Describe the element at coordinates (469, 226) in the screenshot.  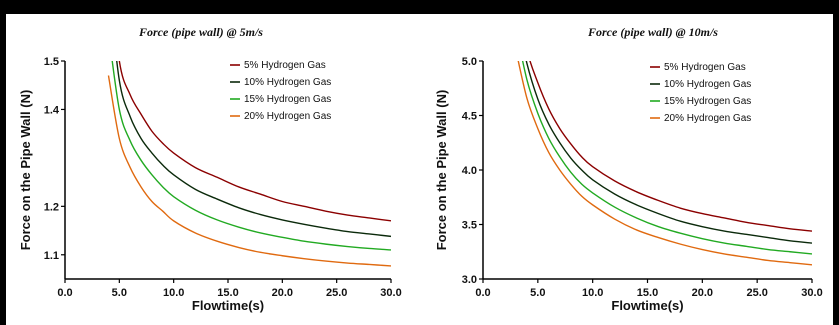
I see `y-tick-label: 3.5` at that location.